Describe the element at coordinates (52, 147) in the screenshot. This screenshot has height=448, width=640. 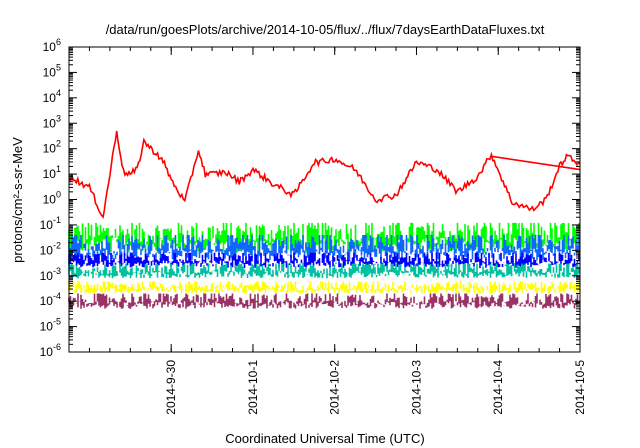
I see `y-tick-label: 10²` at that location.